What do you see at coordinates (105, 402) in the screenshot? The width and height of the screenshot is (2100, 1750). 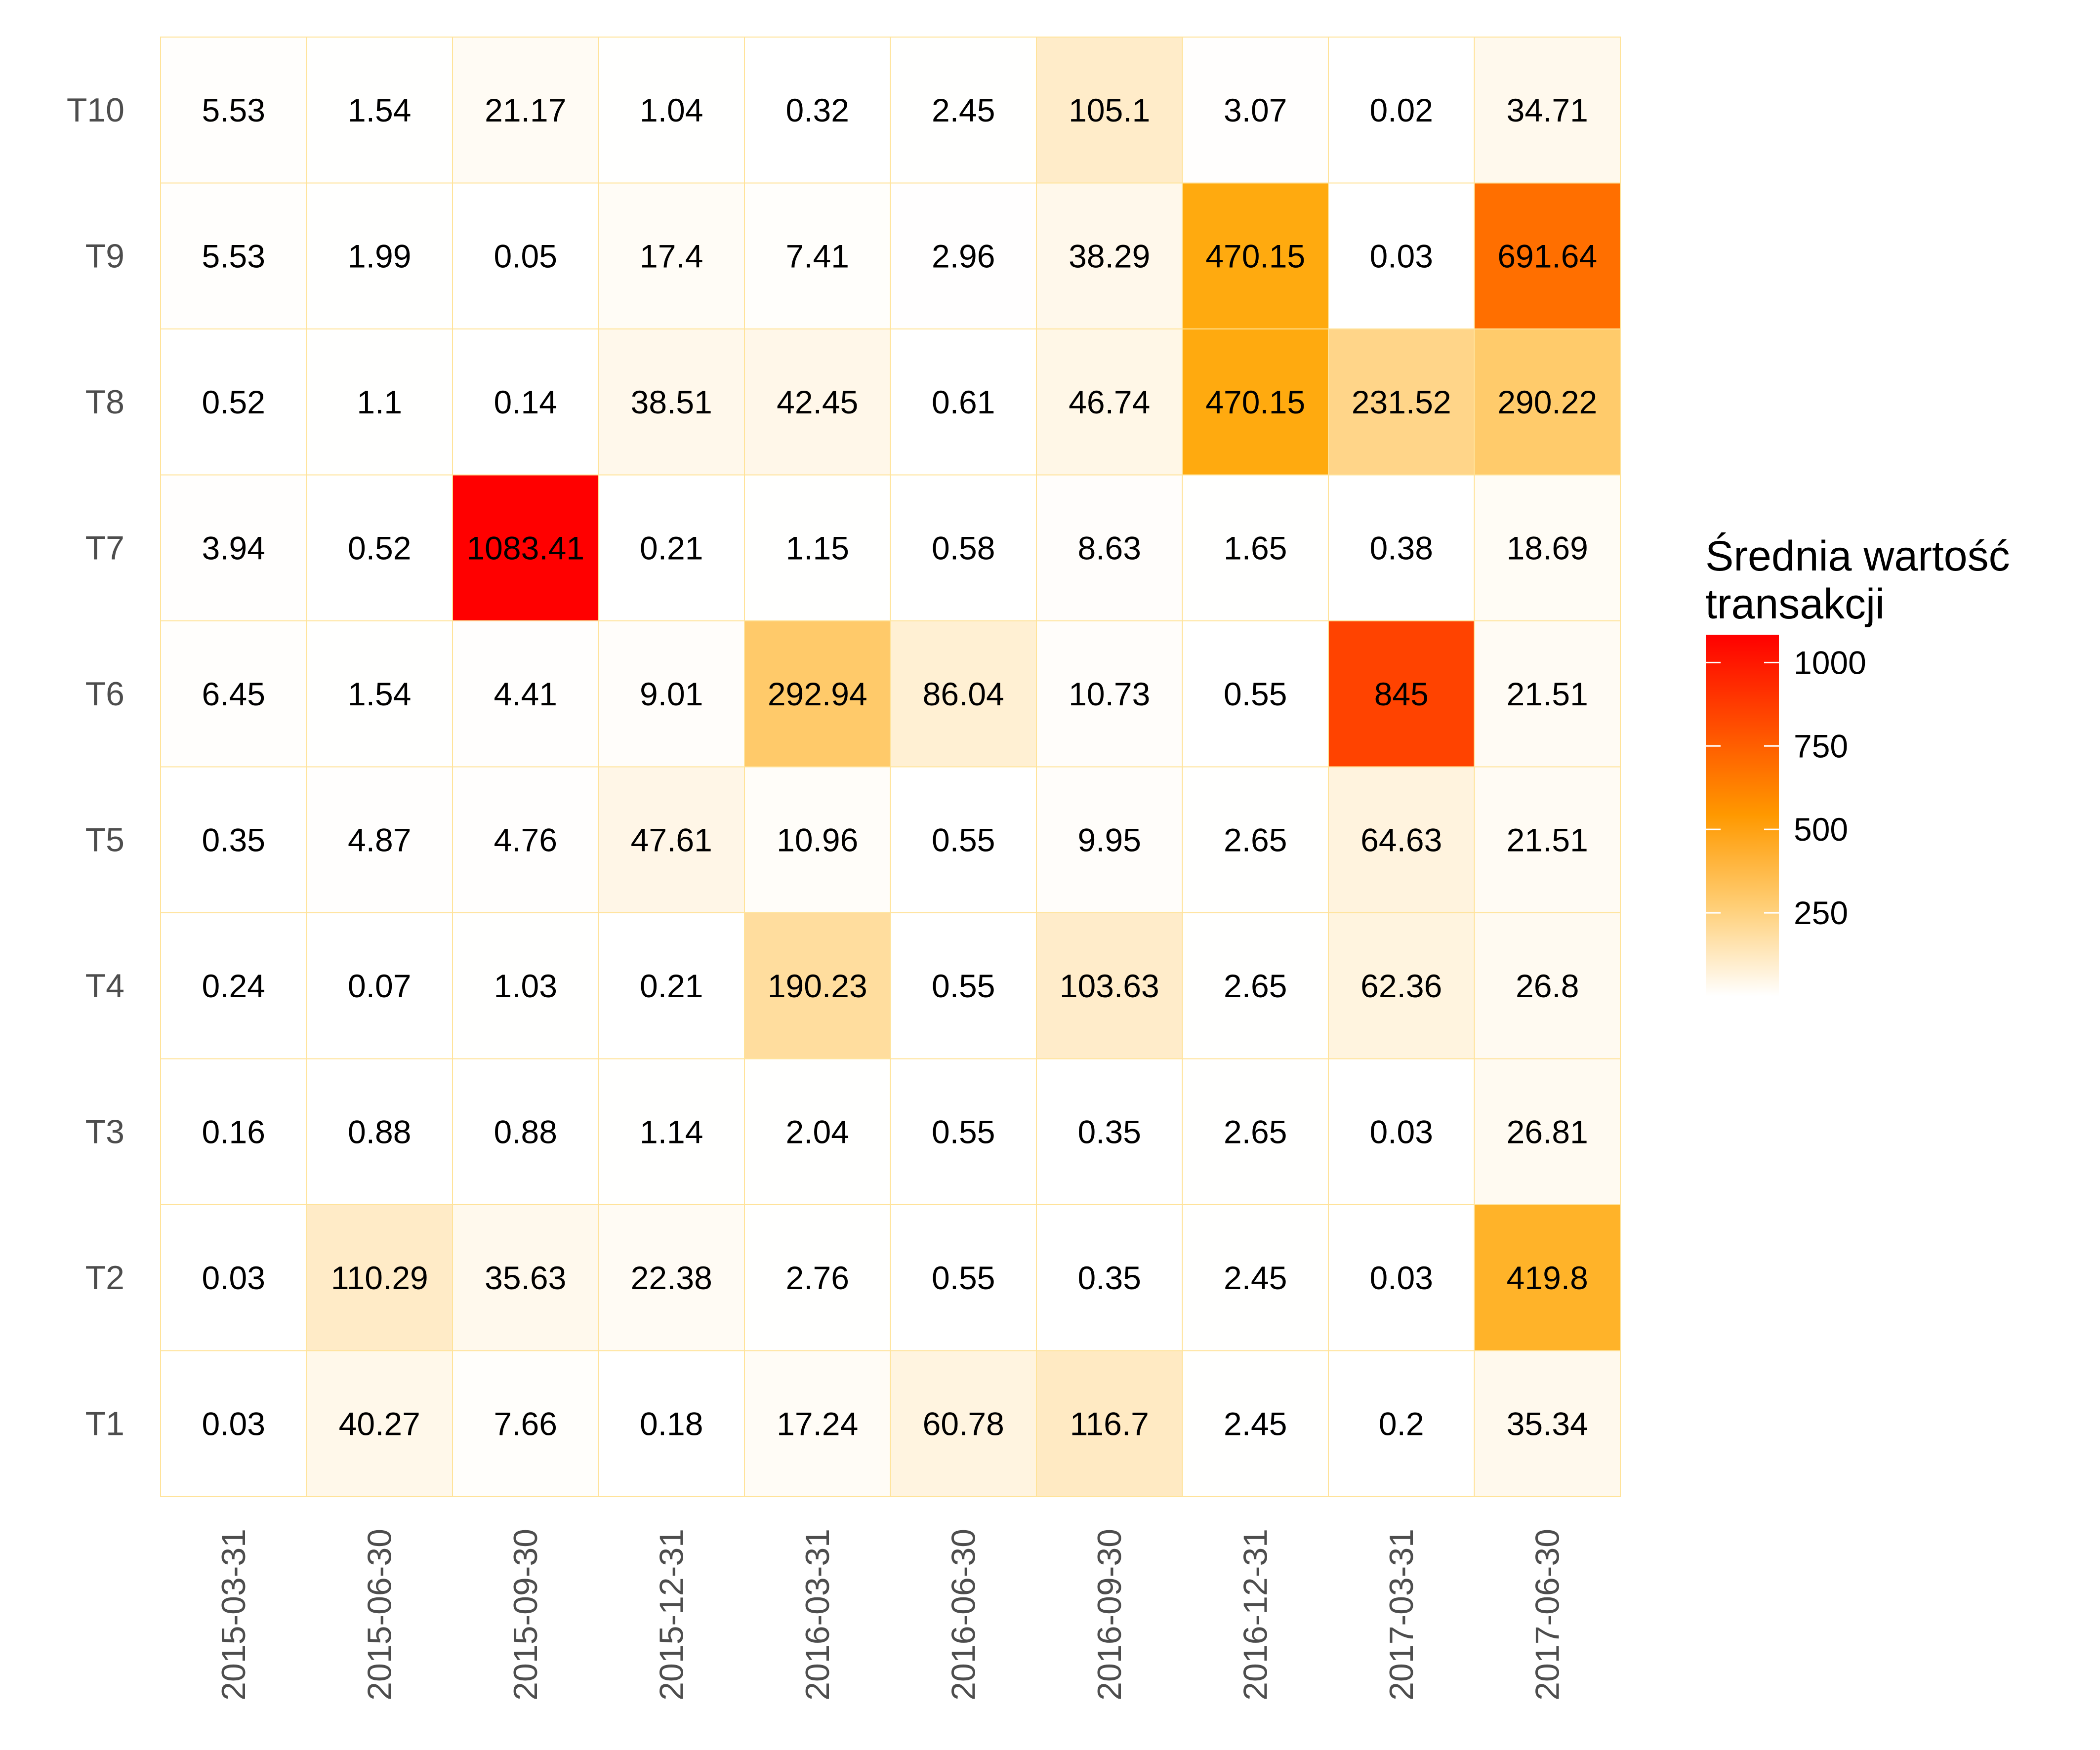 I see `y-tick-label: T8` at bounding box center [105, 402].